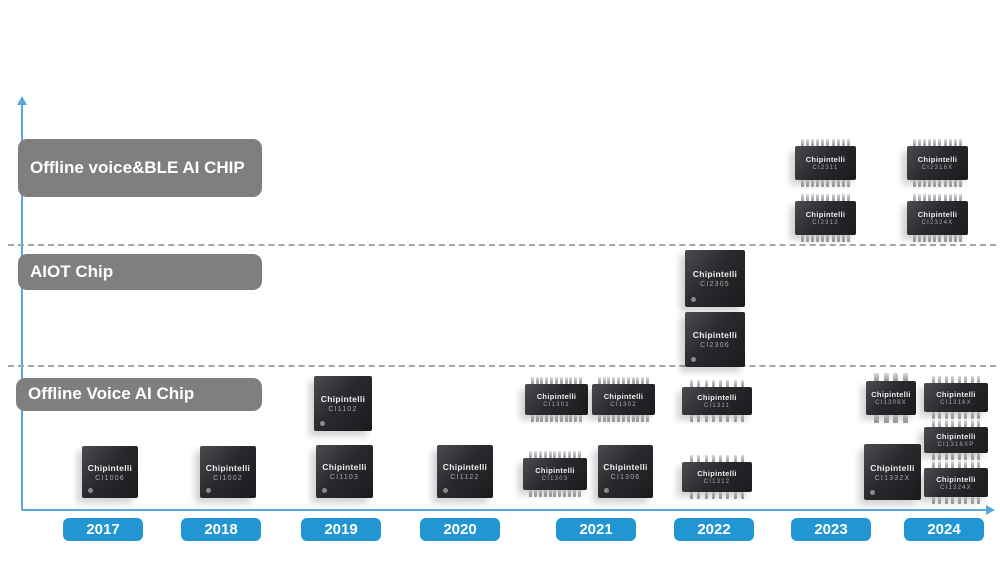 This screenshot has height=562, width=1000. What do you see at coordinates (956, 440) in the screenshot?
I see `chip-ci1316xp: Chipintelli CI1316XP` at bounding box center [956, 440].